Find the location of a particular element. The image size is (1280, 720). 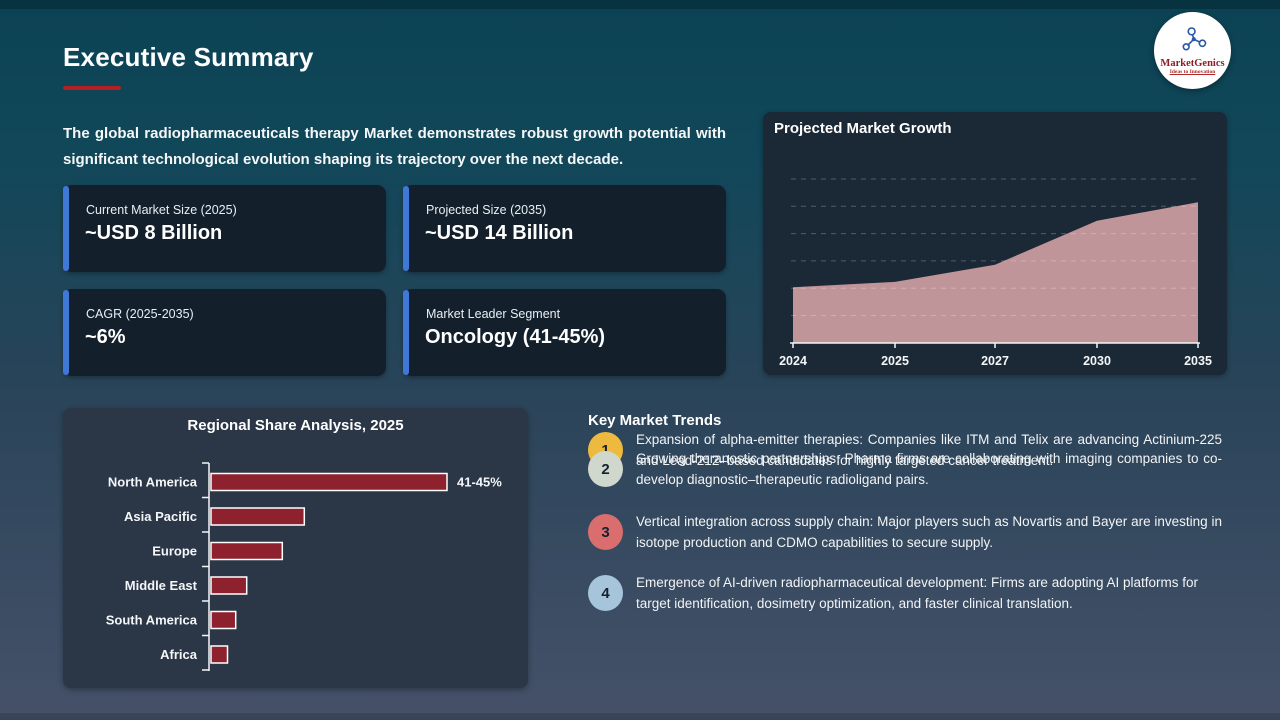

bottom-edge-strip is located at coordinates (640, 716).